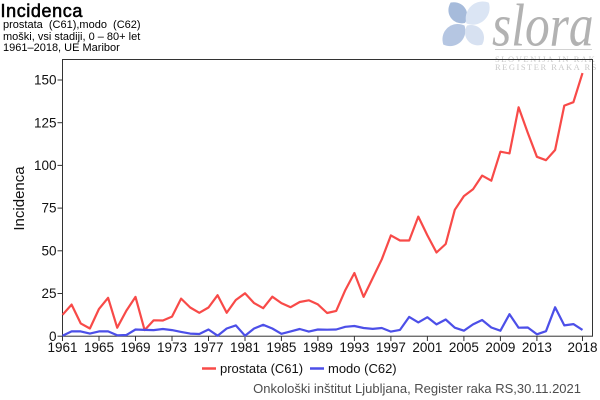  Describe the element at coordinates (48, 208) in the screenshot. I see `svg-text: 75` at that location.